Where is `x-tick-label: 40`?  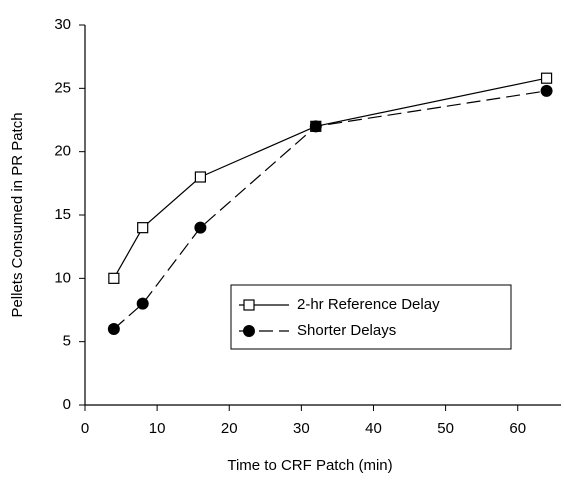 x-tick-label: 40 is located at coordinates (373, 428).